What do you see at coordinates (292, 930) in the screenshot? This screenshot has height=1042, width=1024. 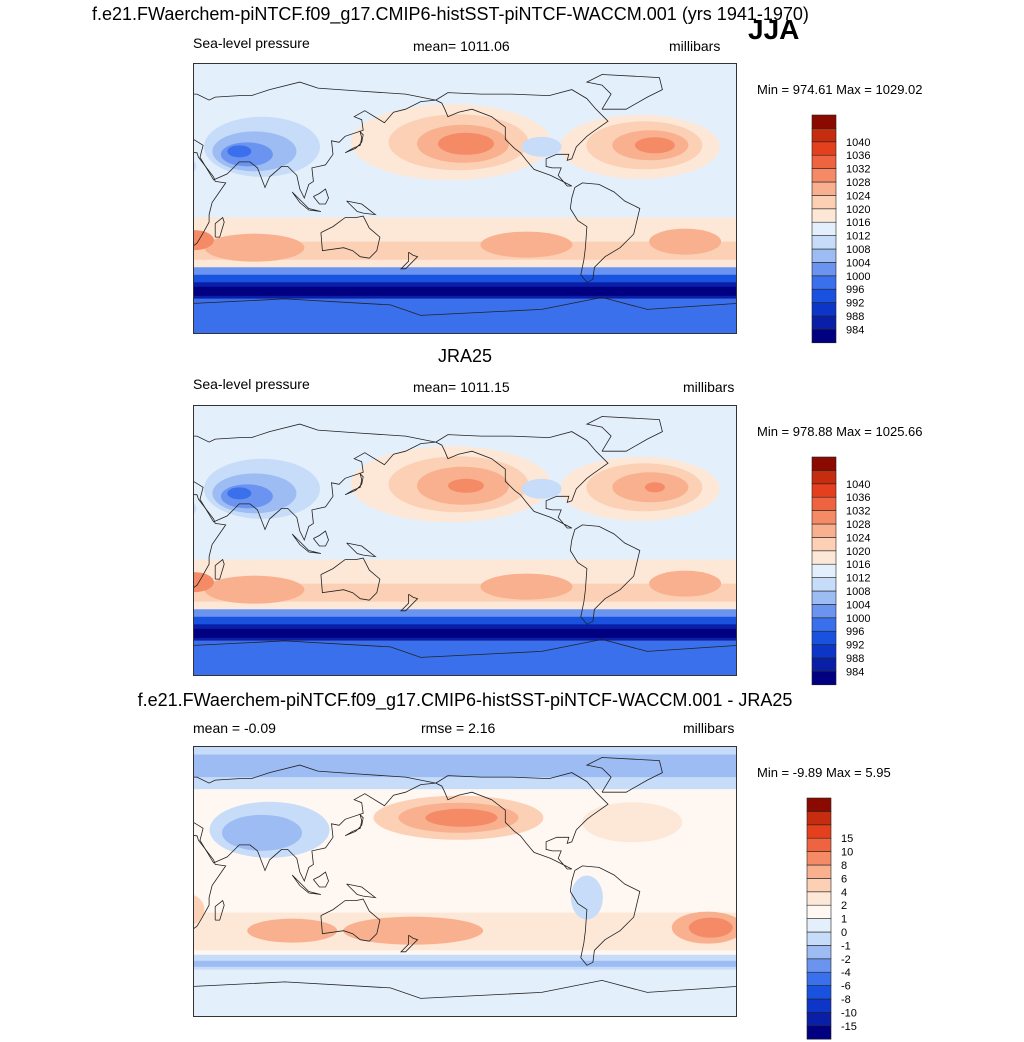 I see `indian-positive` at bounding box center [292, 930].